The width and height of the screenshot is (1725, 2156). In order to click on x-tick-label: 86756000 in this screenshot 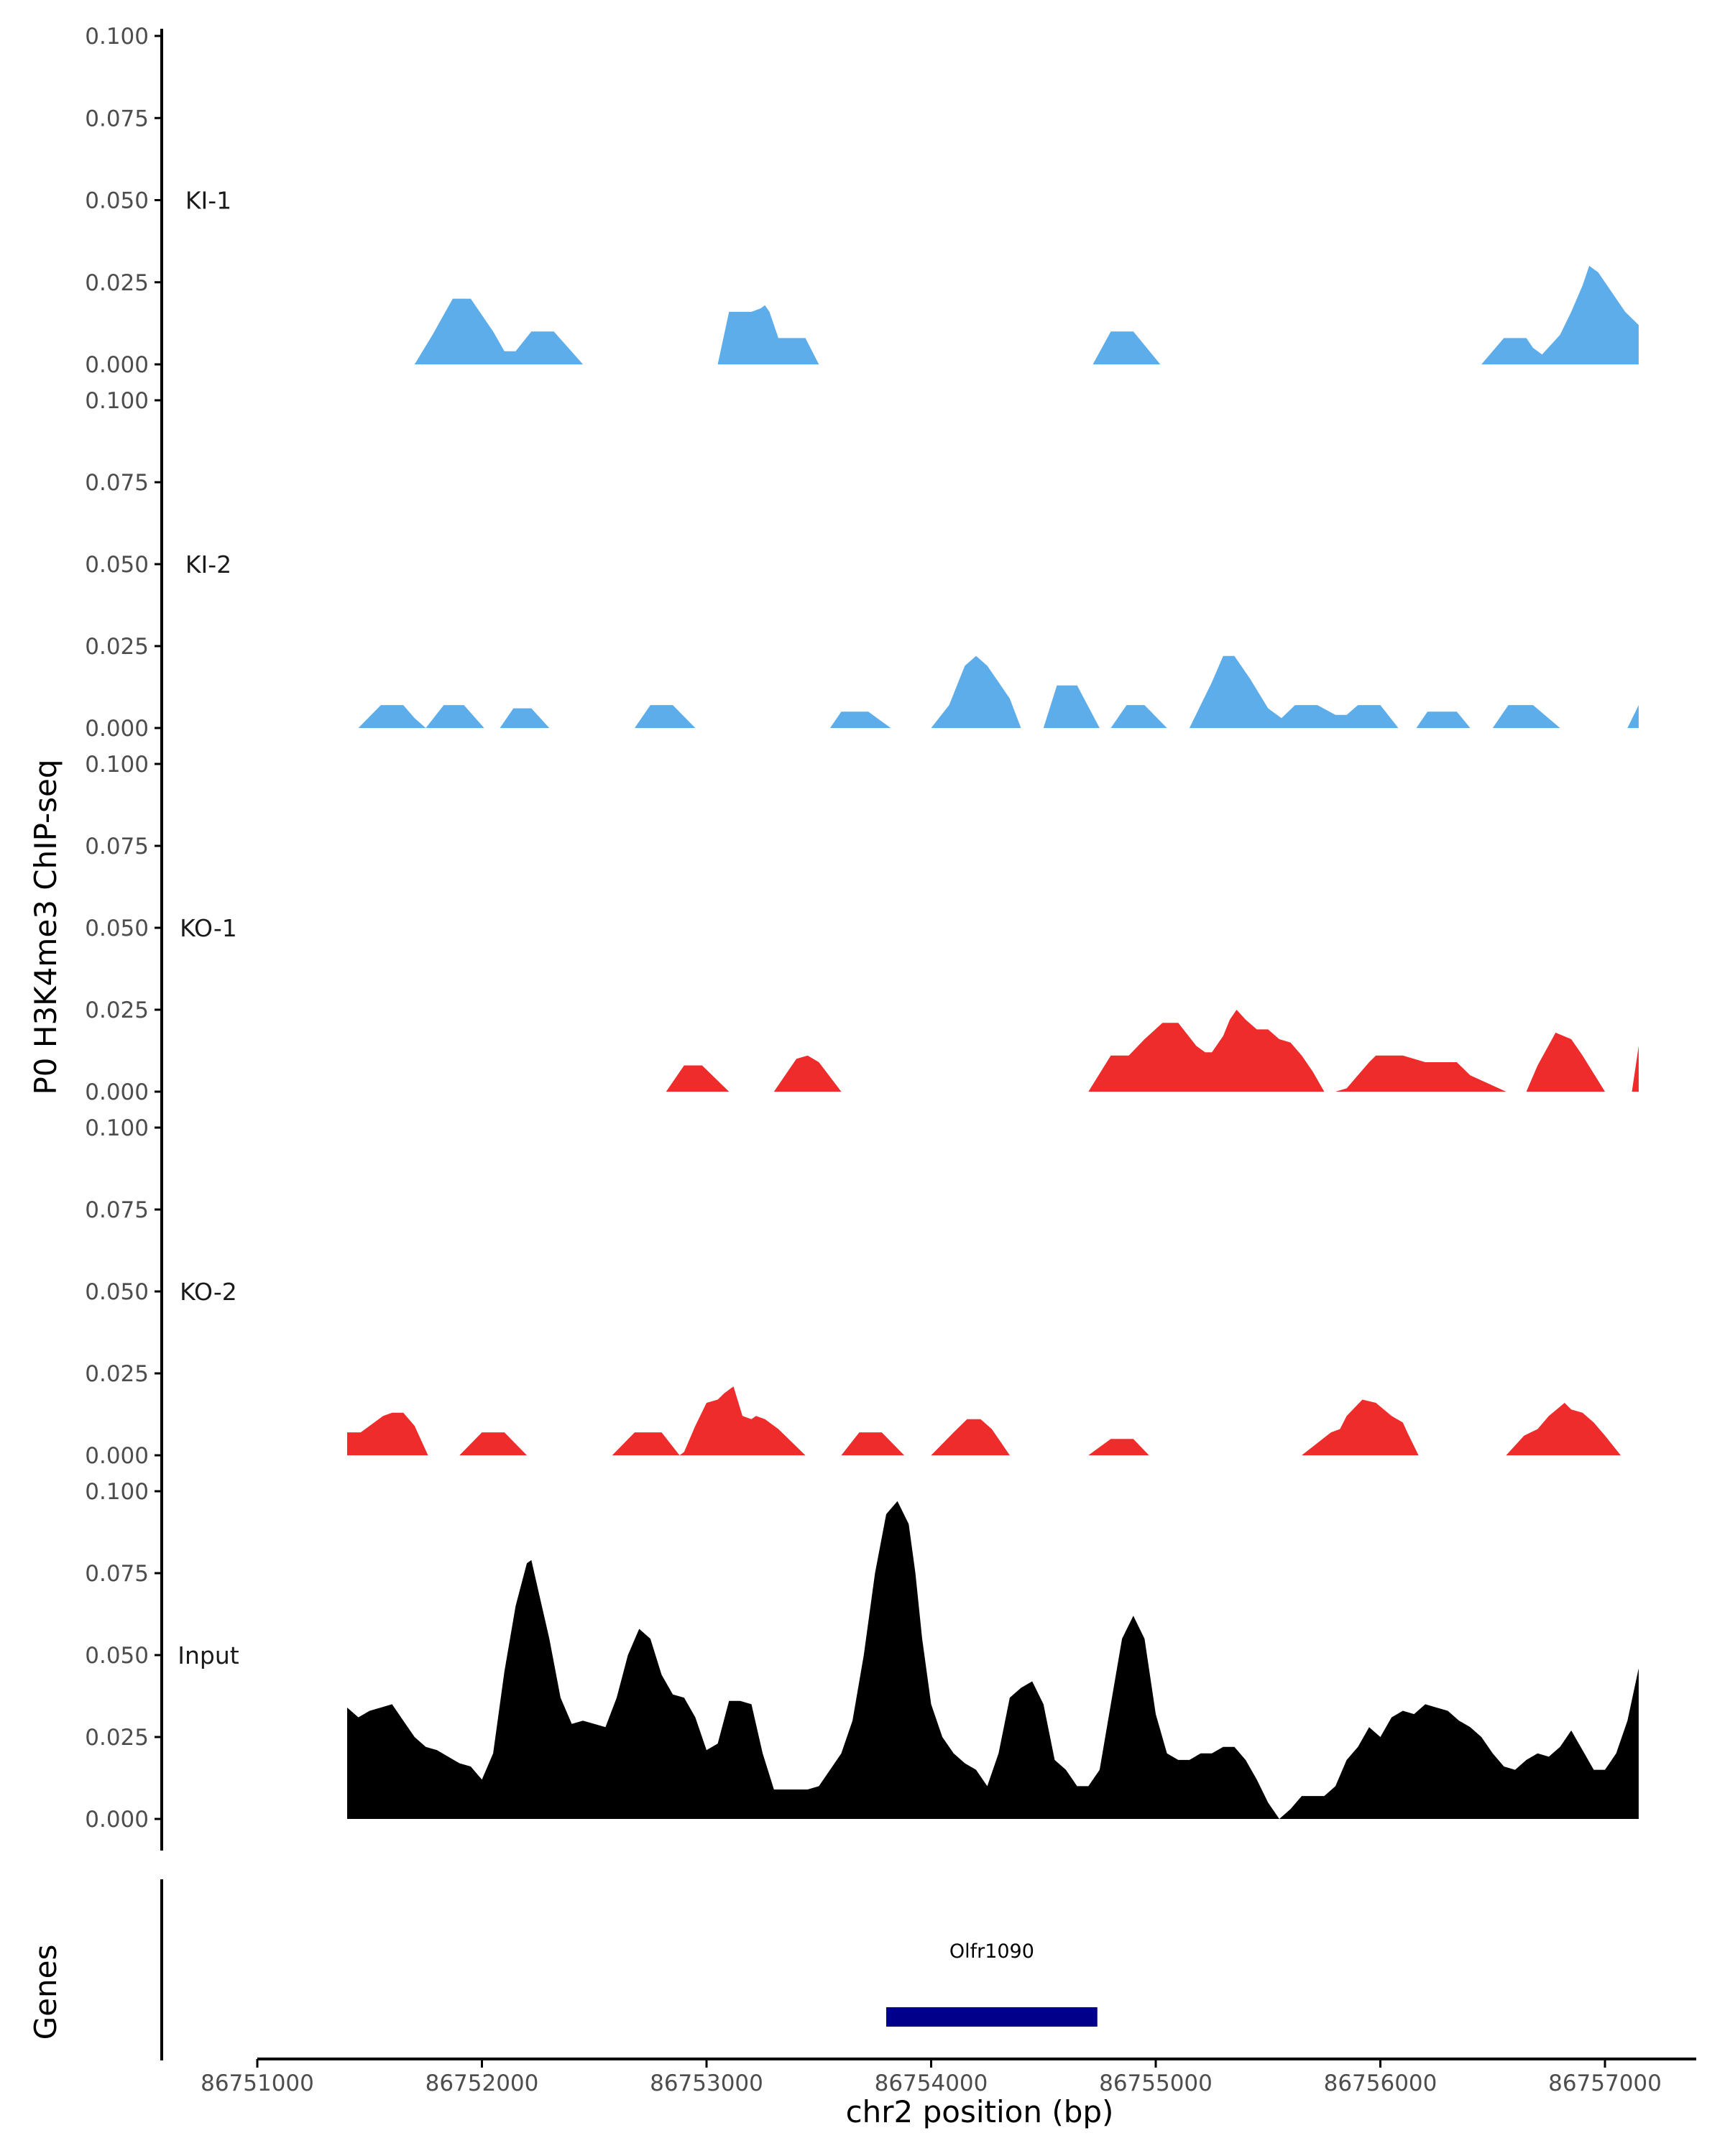, I will do `click(1381, 2083)`.